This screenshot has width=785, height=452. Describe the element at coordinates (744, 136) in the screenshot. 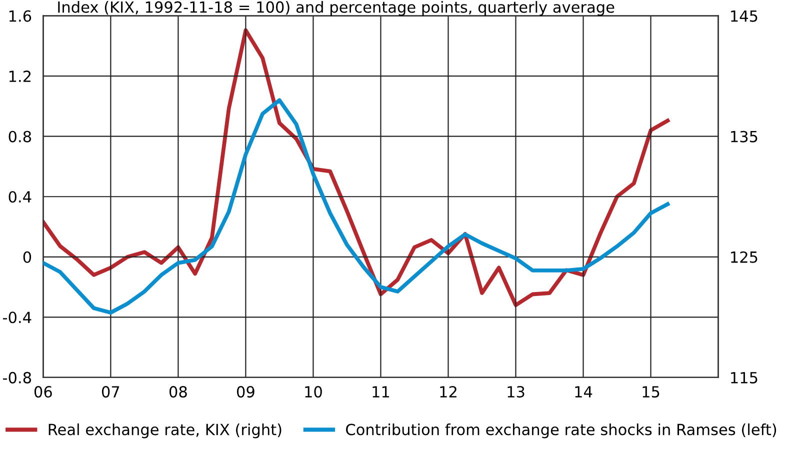

I see `y2-tick-label: 135` at that location.